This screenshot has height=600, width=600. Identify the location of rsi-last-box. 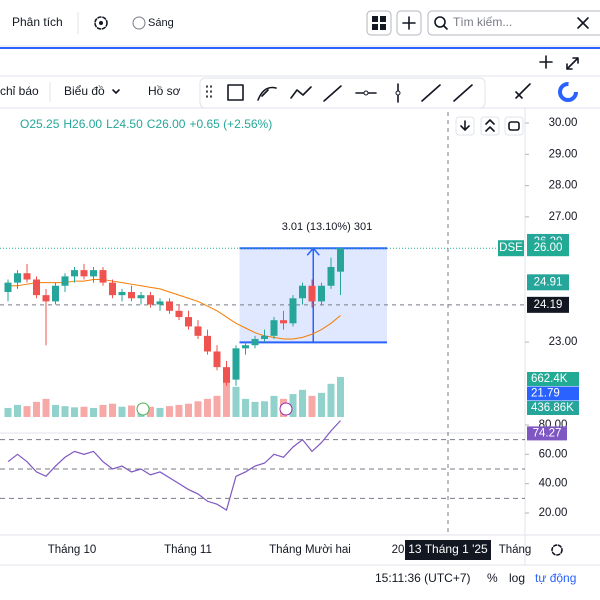
(547, 433).